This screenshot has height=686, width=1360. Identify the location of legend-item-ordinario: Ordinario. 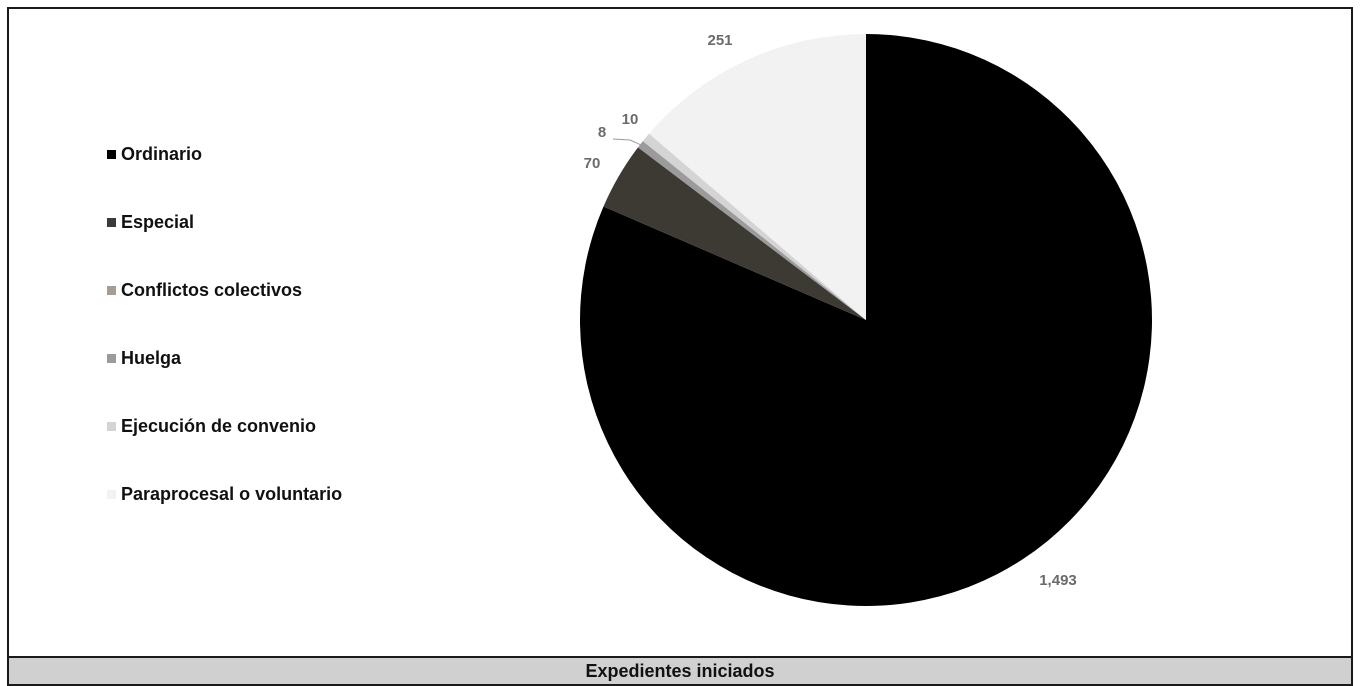
(154, 154).